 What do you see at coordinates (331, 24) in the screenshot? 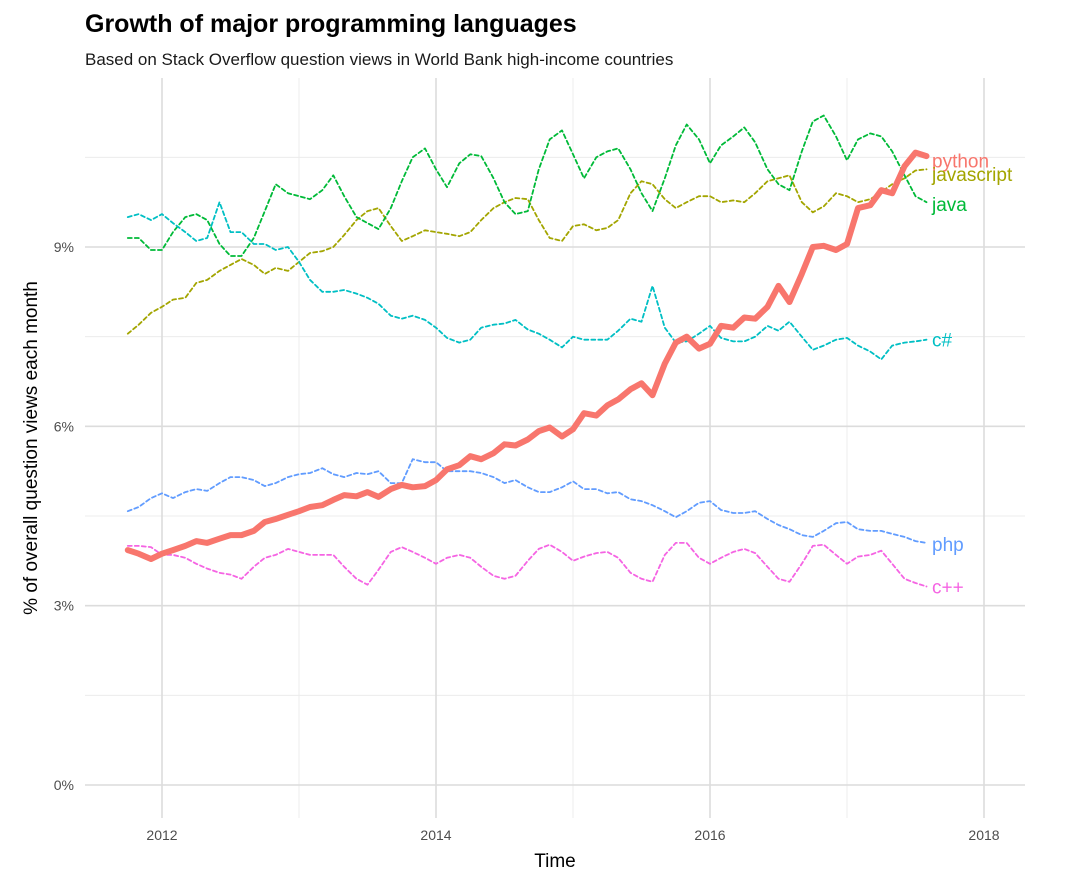
I see `chart-title: Growth of major programming languages` at bounding box center [331, 24].